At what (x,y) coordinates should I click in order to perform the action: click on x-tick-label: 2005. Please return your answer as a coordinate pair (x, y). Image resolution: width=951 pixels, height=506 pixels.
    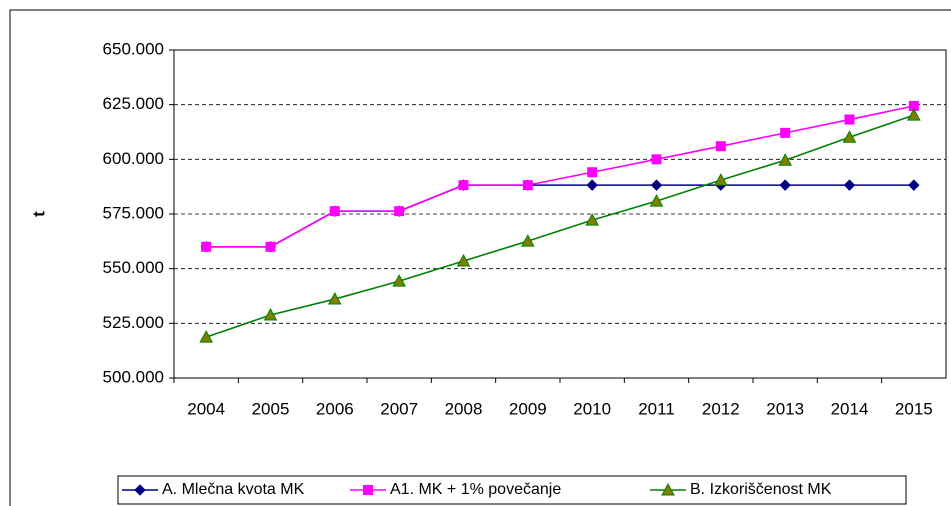
    Looking at the image, I should click on (271, 408).